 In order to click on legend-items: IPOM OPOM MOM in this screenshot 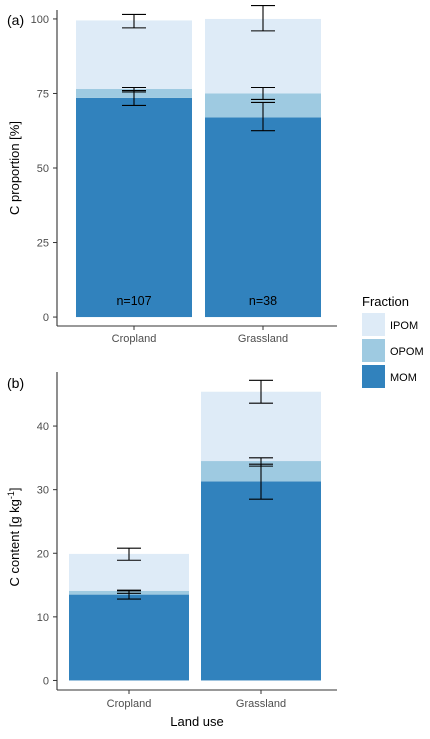, I will do `click(393, 350)`.